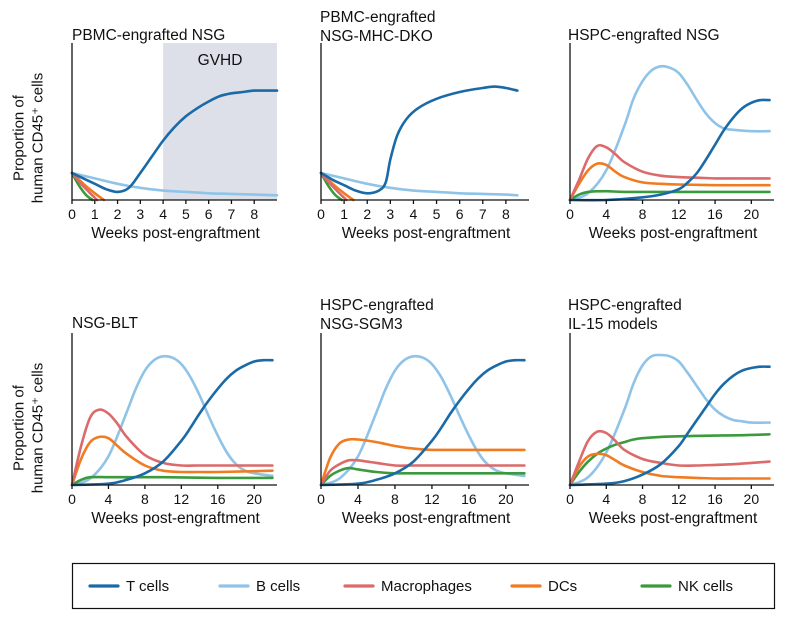 The width and height of the screenshot is (786, 618). Describe the element at coordinates (705, 586) in the screenshot. I see `legend-label-nk-cells: NK cells` at that location.